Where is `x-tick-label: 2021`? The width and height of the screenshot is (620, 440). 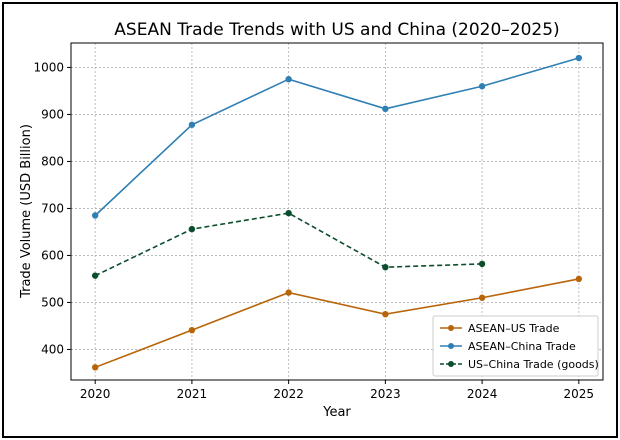 x-tick-label: 2021 is located at coordinates (192, 394).